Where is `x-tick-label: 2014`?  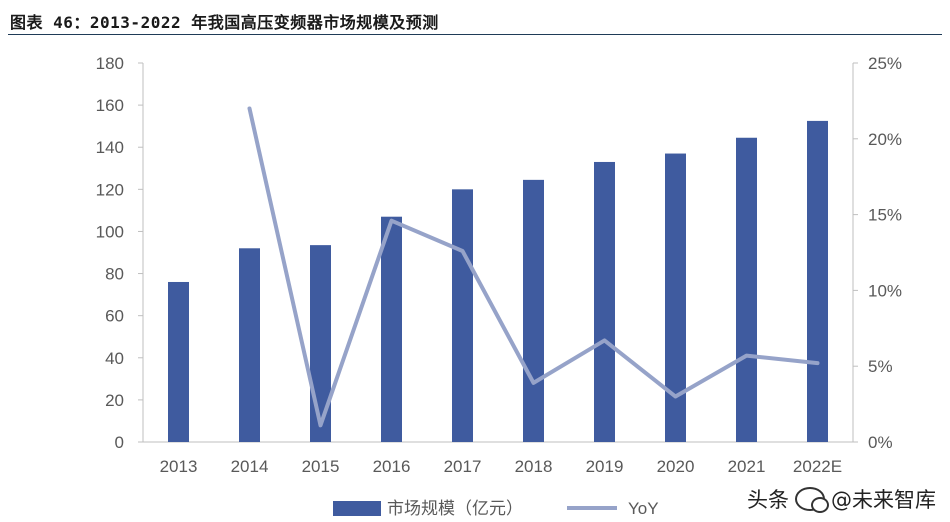 x-tick-label: 2014 is located at coordinates (250, 466).